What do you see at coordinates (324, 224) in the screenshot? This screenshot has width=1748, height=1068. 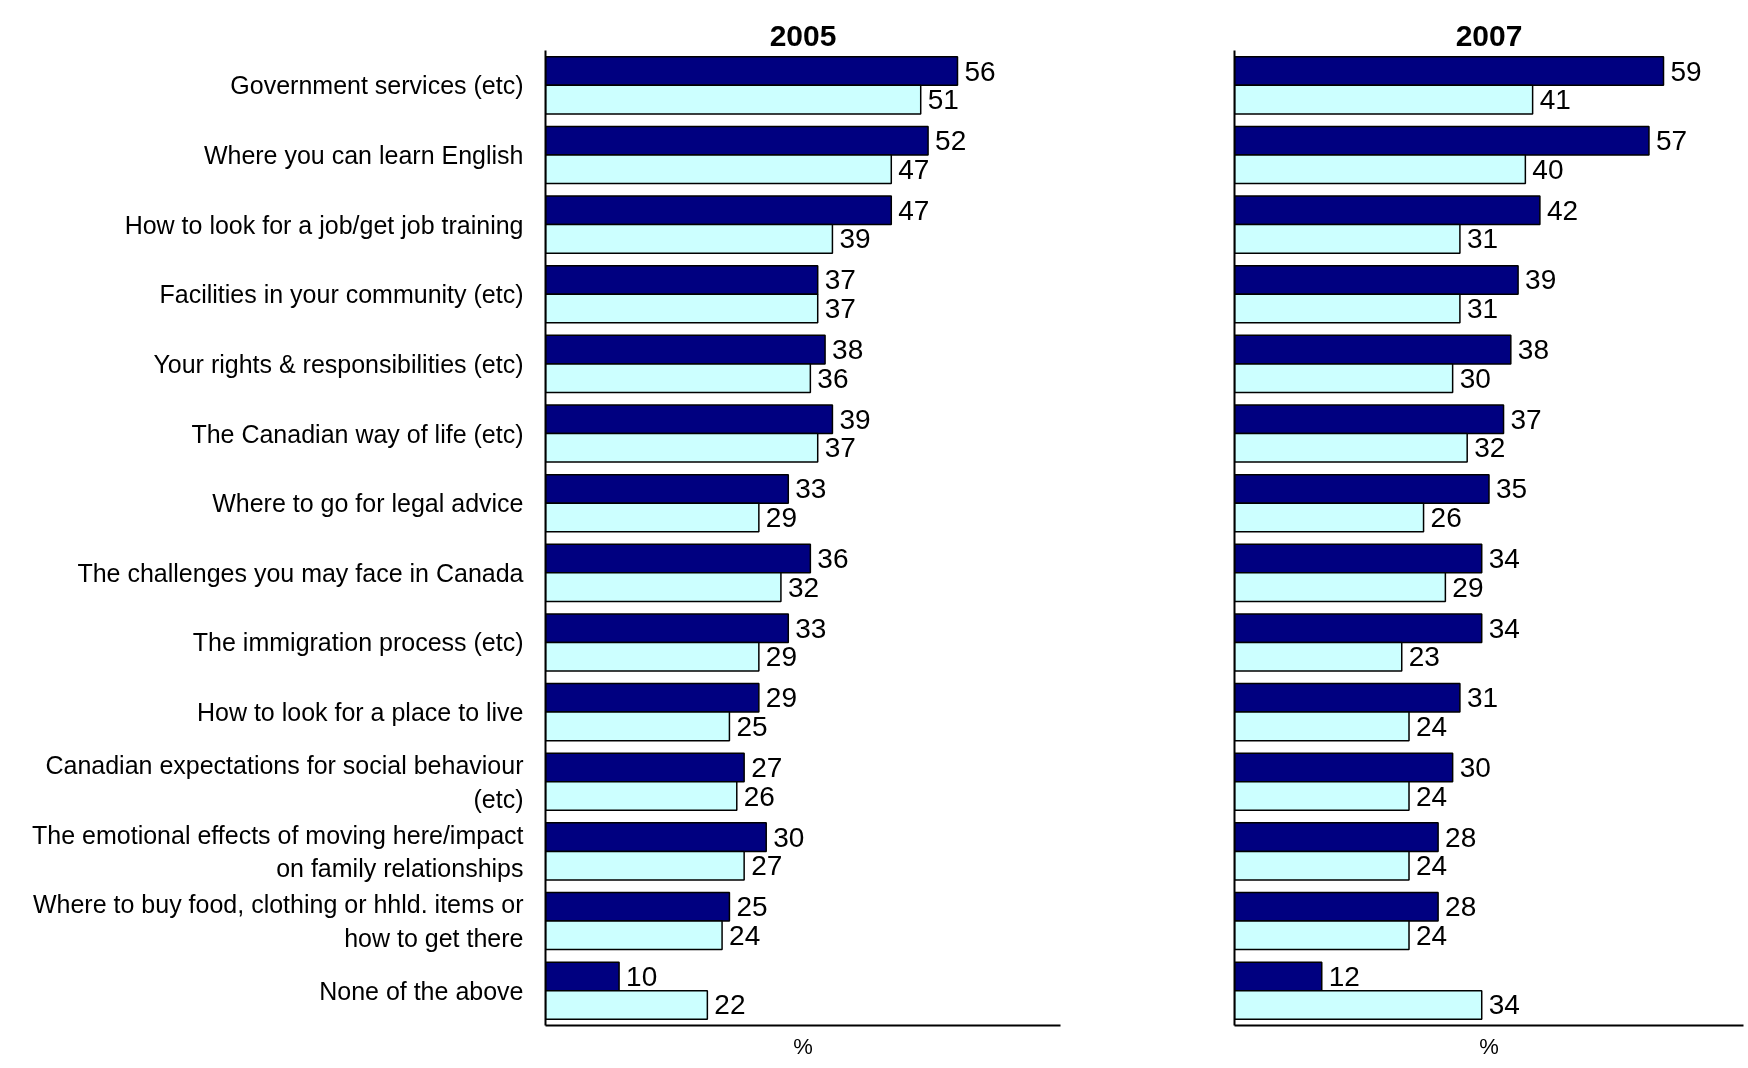 I see `y-tick-label: How to look for a job/get job training` at bounding box center [324, 224].